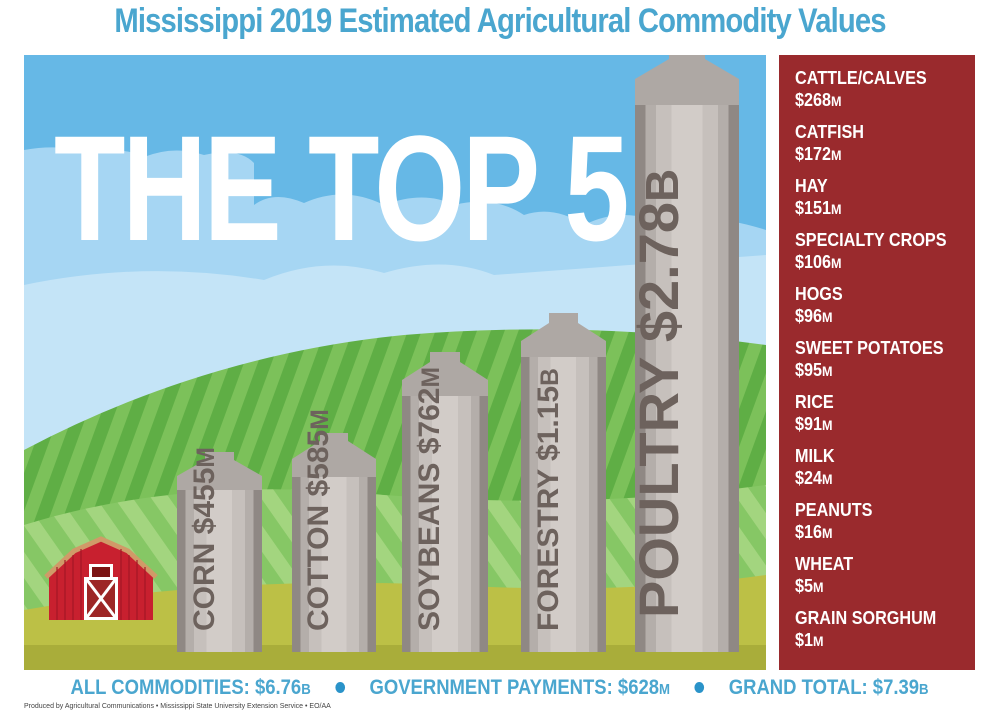 The height and width of the screenshot is (714, 1000). What do you see at coordinates (814, 413) in the screenshot?
I see `commodity-item: RICE $91M` at bounding box center [814, 413].